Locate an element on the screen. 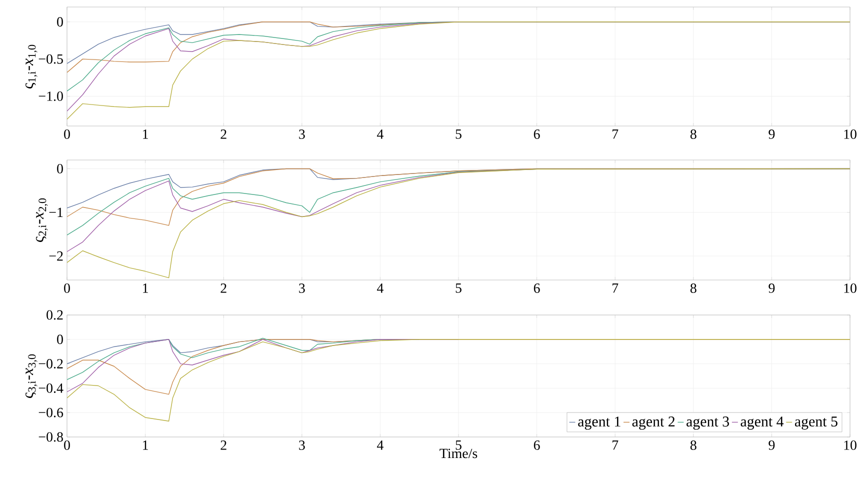 This screenshot has height=478, width=861. y-axis-title: ς$_{1,i}$-x$_{1,0}$ is located at coordinates (32, 66).